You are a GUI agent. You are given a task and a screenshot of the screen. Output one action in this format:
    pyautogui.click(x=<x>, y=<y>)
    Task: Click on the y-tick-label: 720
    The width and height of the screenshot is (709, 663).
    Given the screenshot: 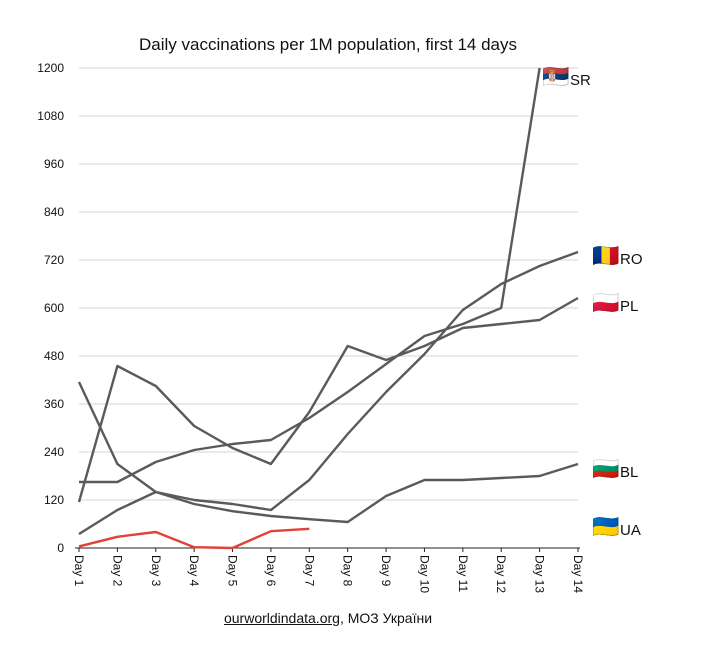 What is the action you would take?
    pyautogui.click(x=54, y=260)
    